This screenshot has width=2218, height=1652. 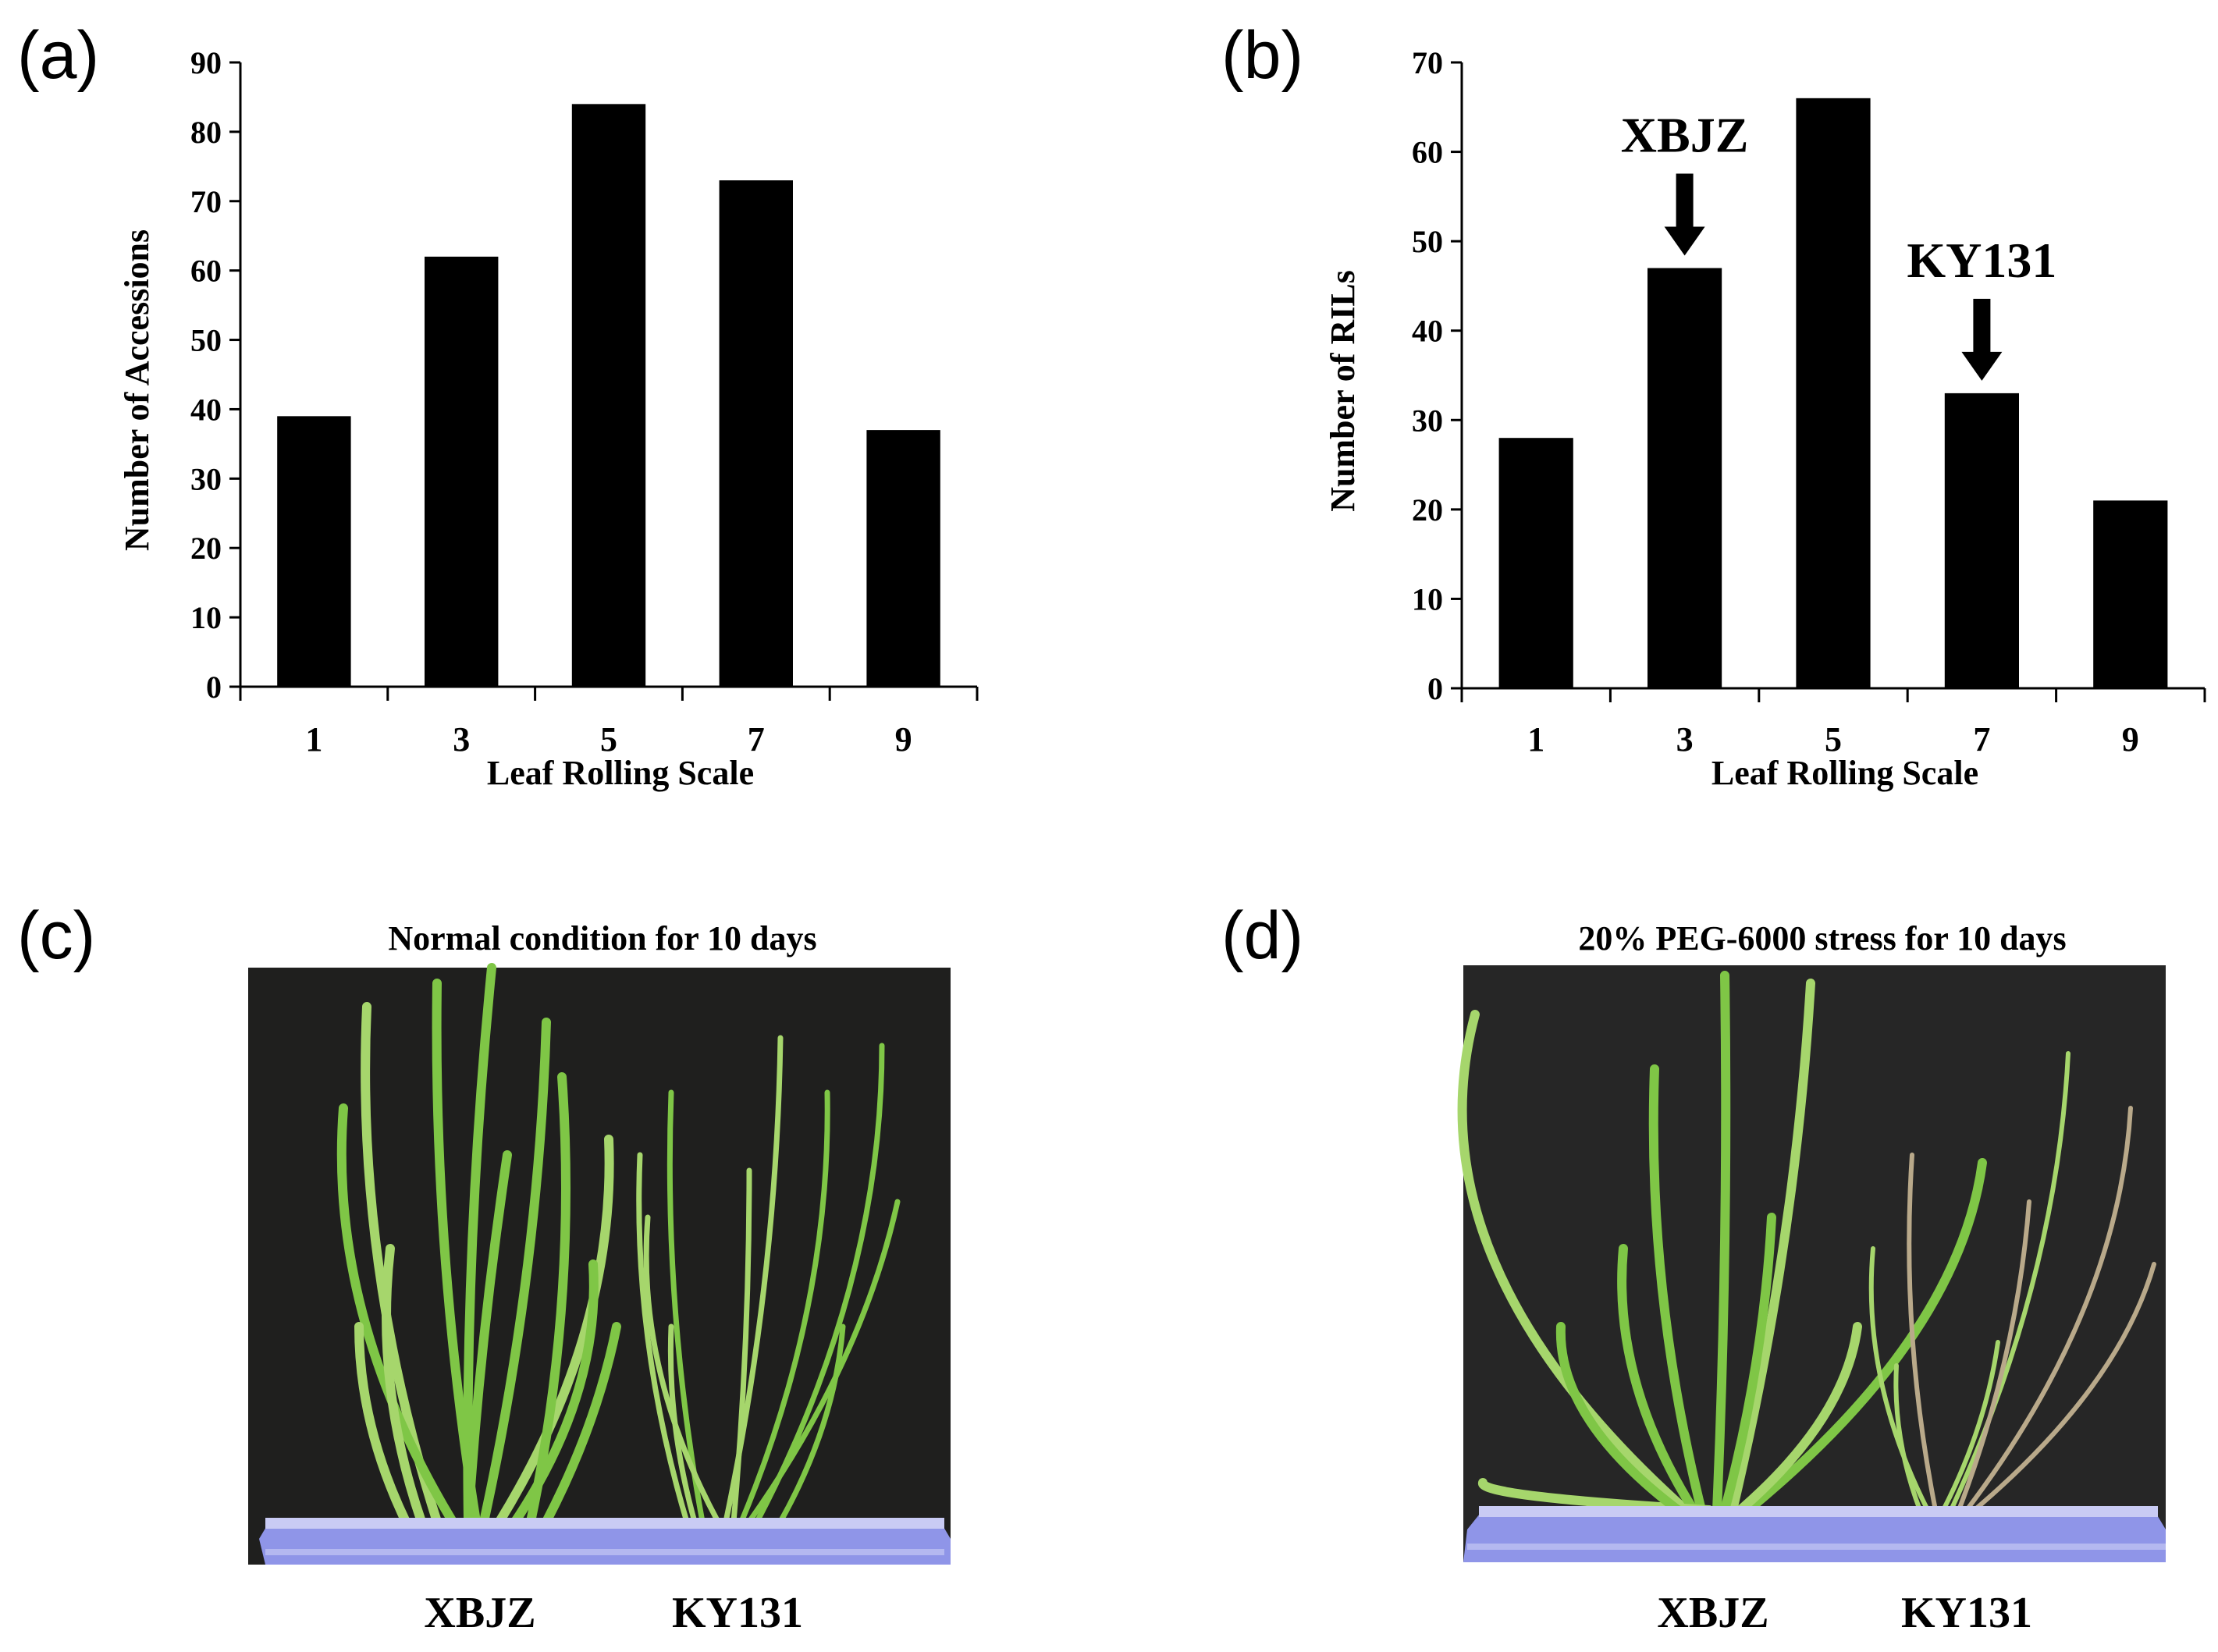 I want to click on y-tick-label: 60, so click(x=1427, y=153).